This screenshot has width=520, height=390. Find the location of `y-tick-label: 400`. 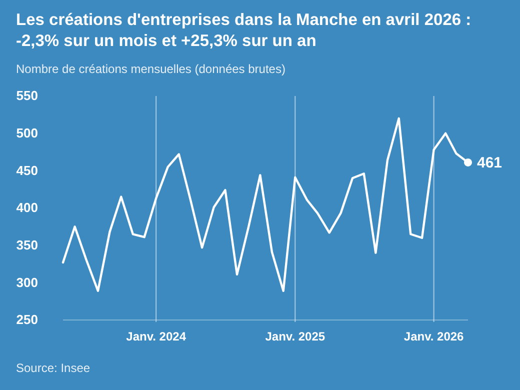

y-tick-label: 400 is located at coordinates (27, 208).